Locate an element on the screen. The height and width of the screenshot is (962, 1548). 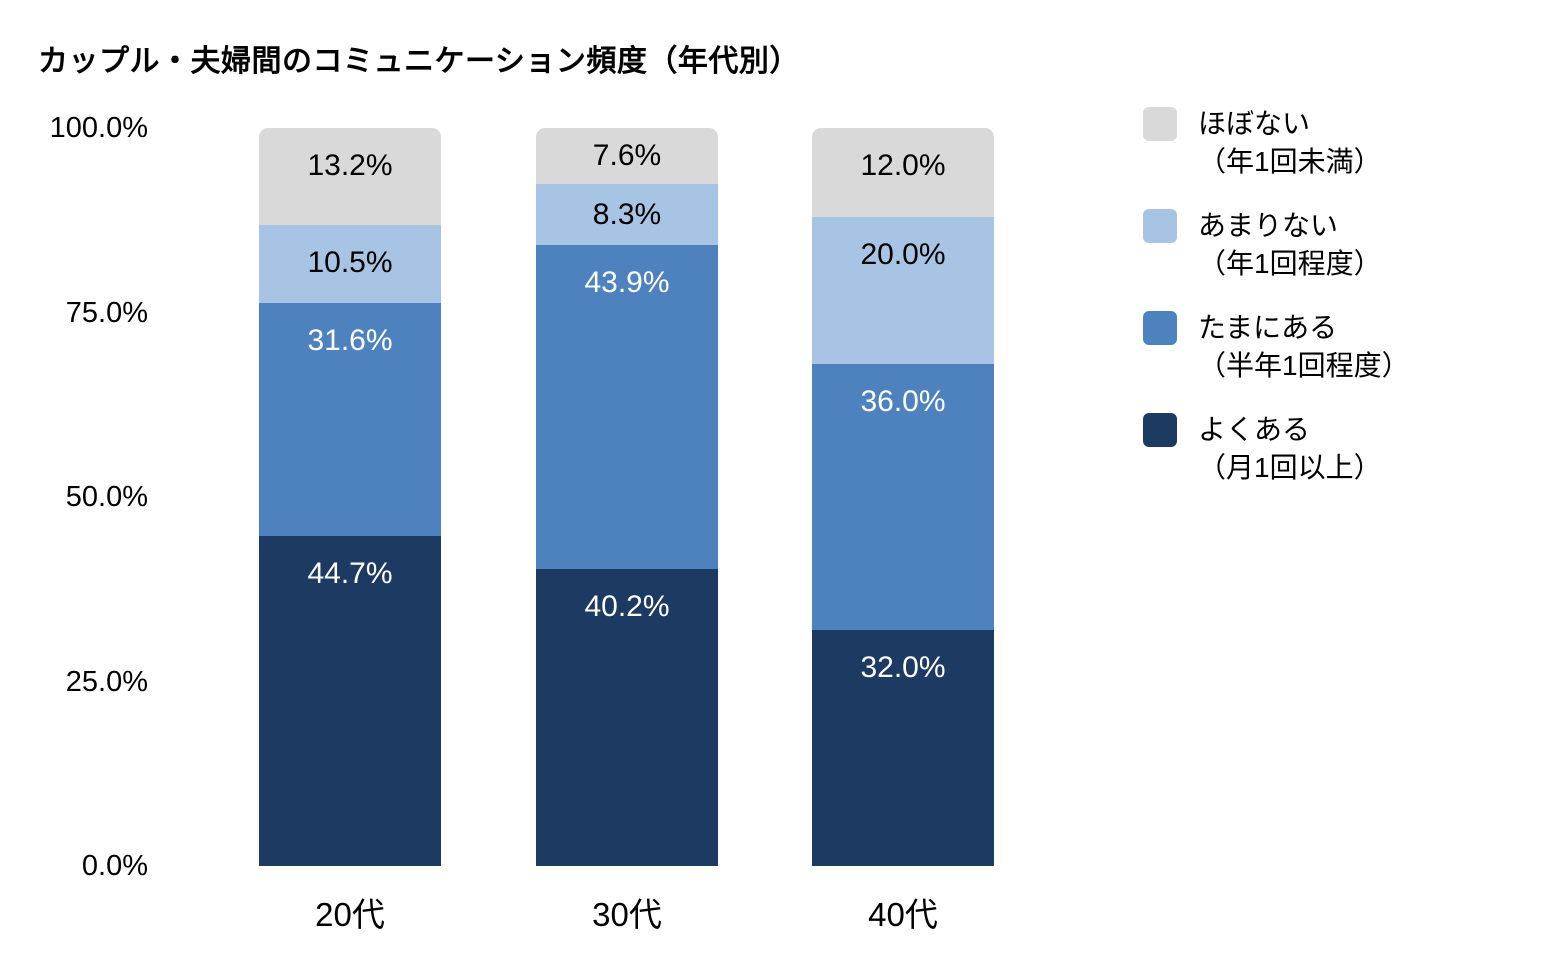
segment-value-label: 8.3% is located at coordinates (627, 214).